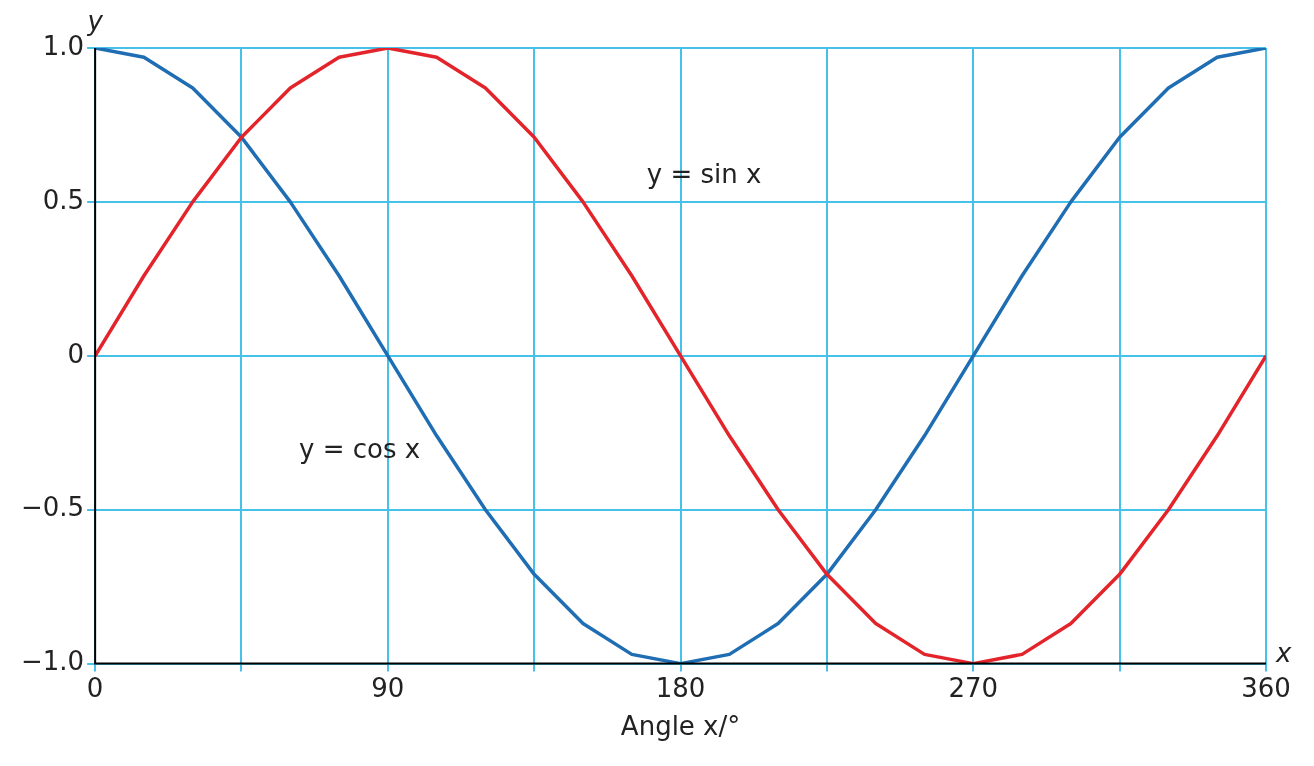 The width and height of the screenshot is (1314, 766). Describe the element at coordinates (95, 20) in the screenshot. I see `y-axis-title: y` at that location.